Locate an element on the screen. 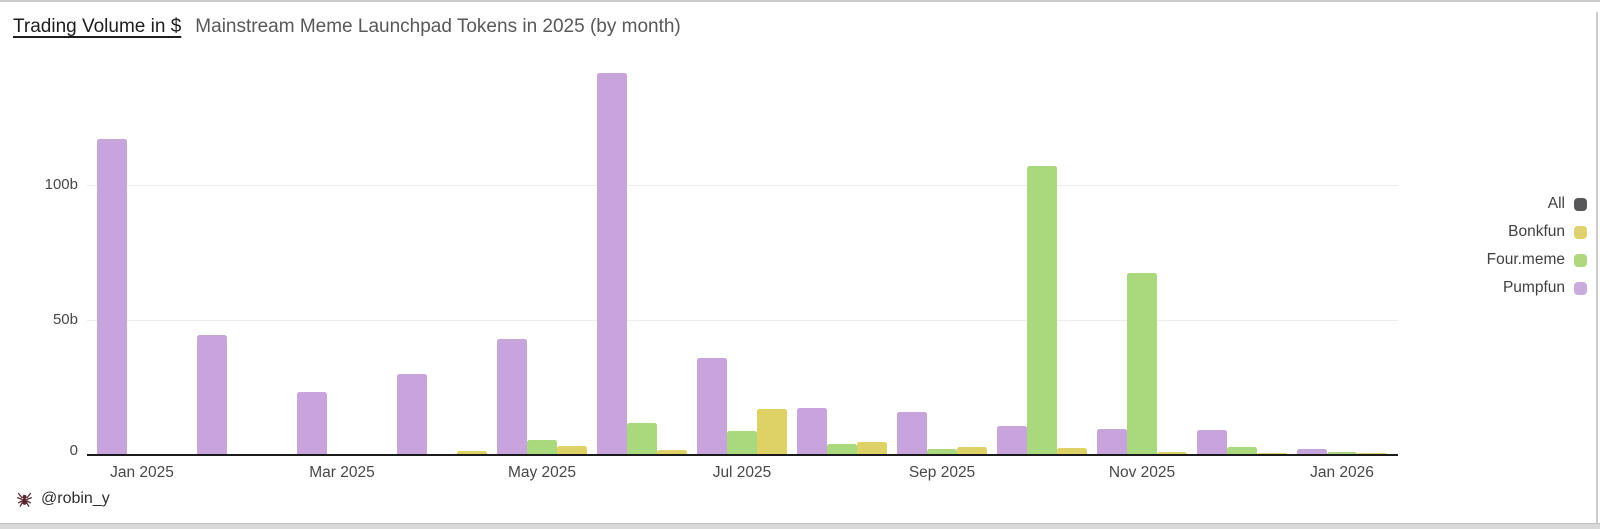  legend-item-bonkfun: Bonkfun is located at coordinates (1537, 232).